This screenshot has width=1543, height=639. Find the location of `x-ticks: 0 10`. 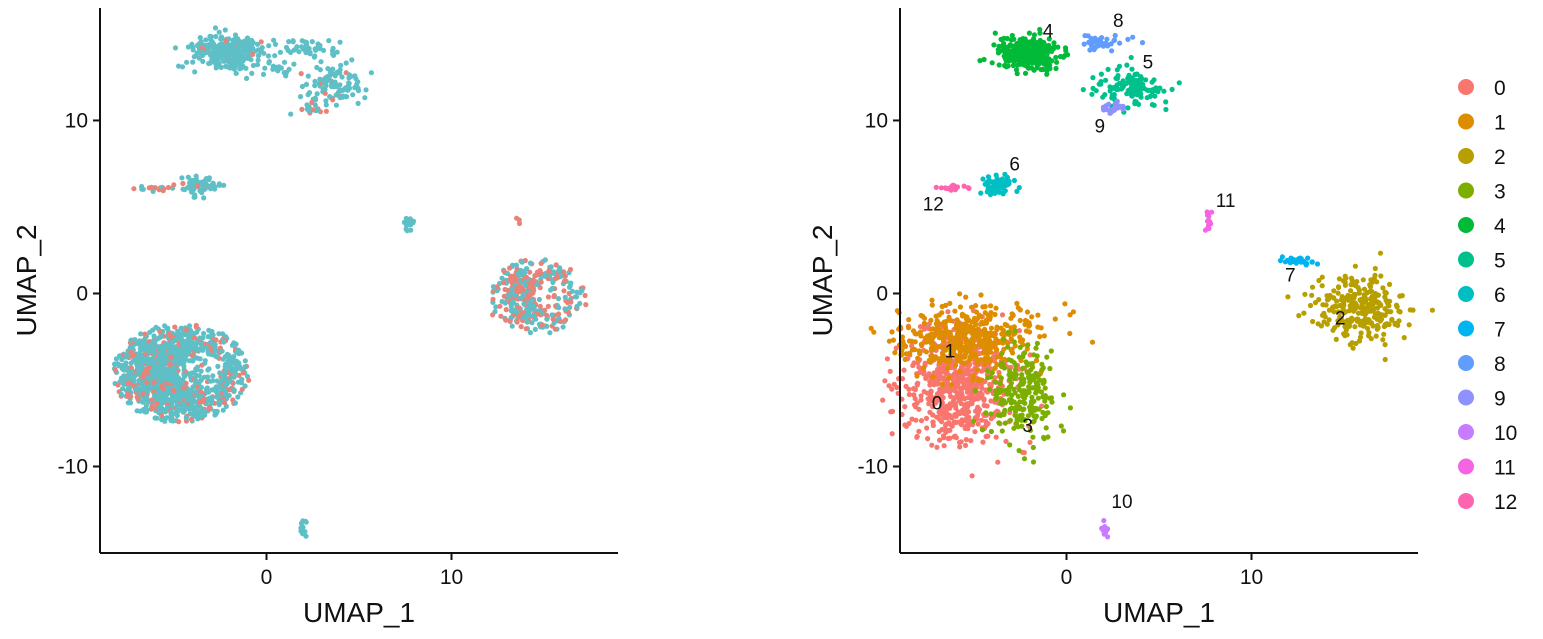

x-ticks: 0 10 is located at coordinates (362, 571).